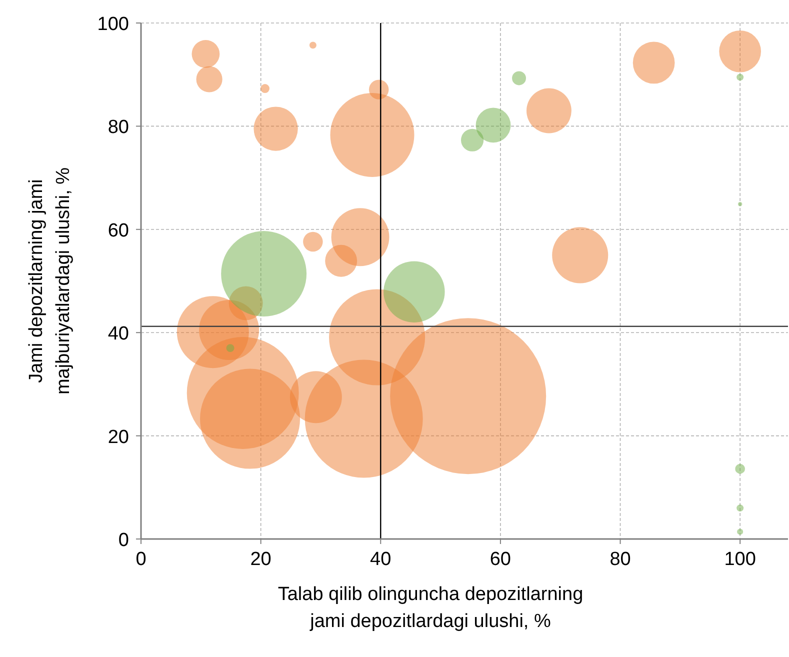 The width and height of the screenshot is (789, 657). I want to click on x-tick-label: 0, so click(141, 559).